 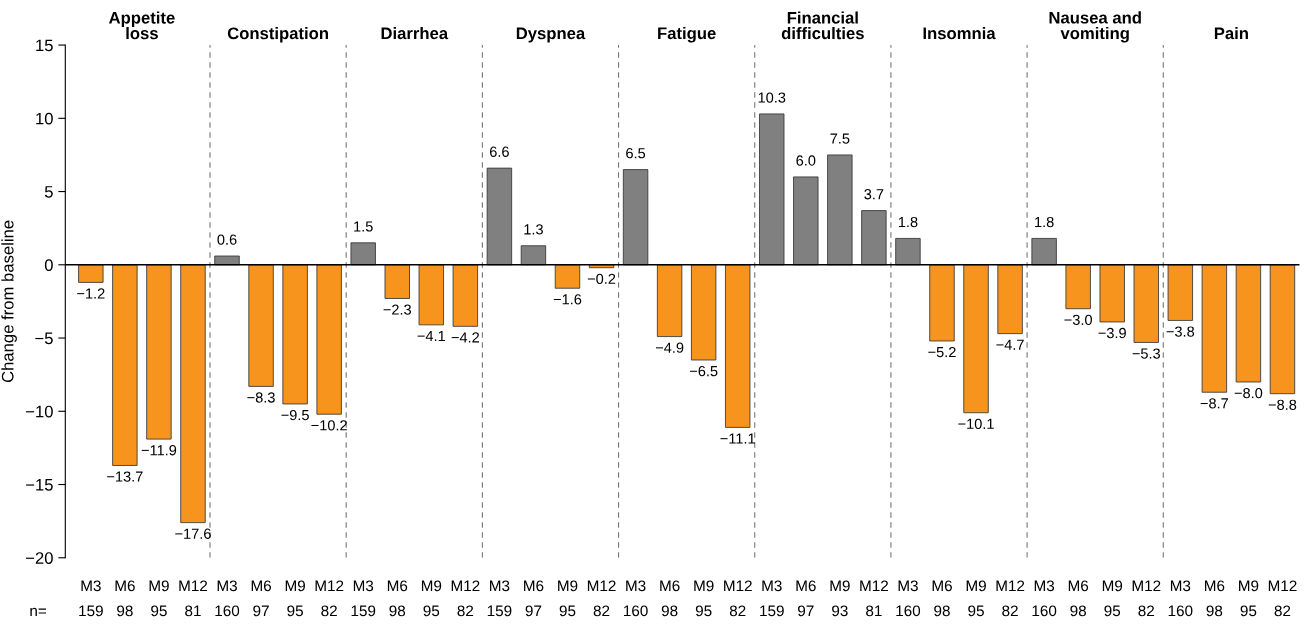 I want to click on data-label: 10.3, so click(x=772, y=97).